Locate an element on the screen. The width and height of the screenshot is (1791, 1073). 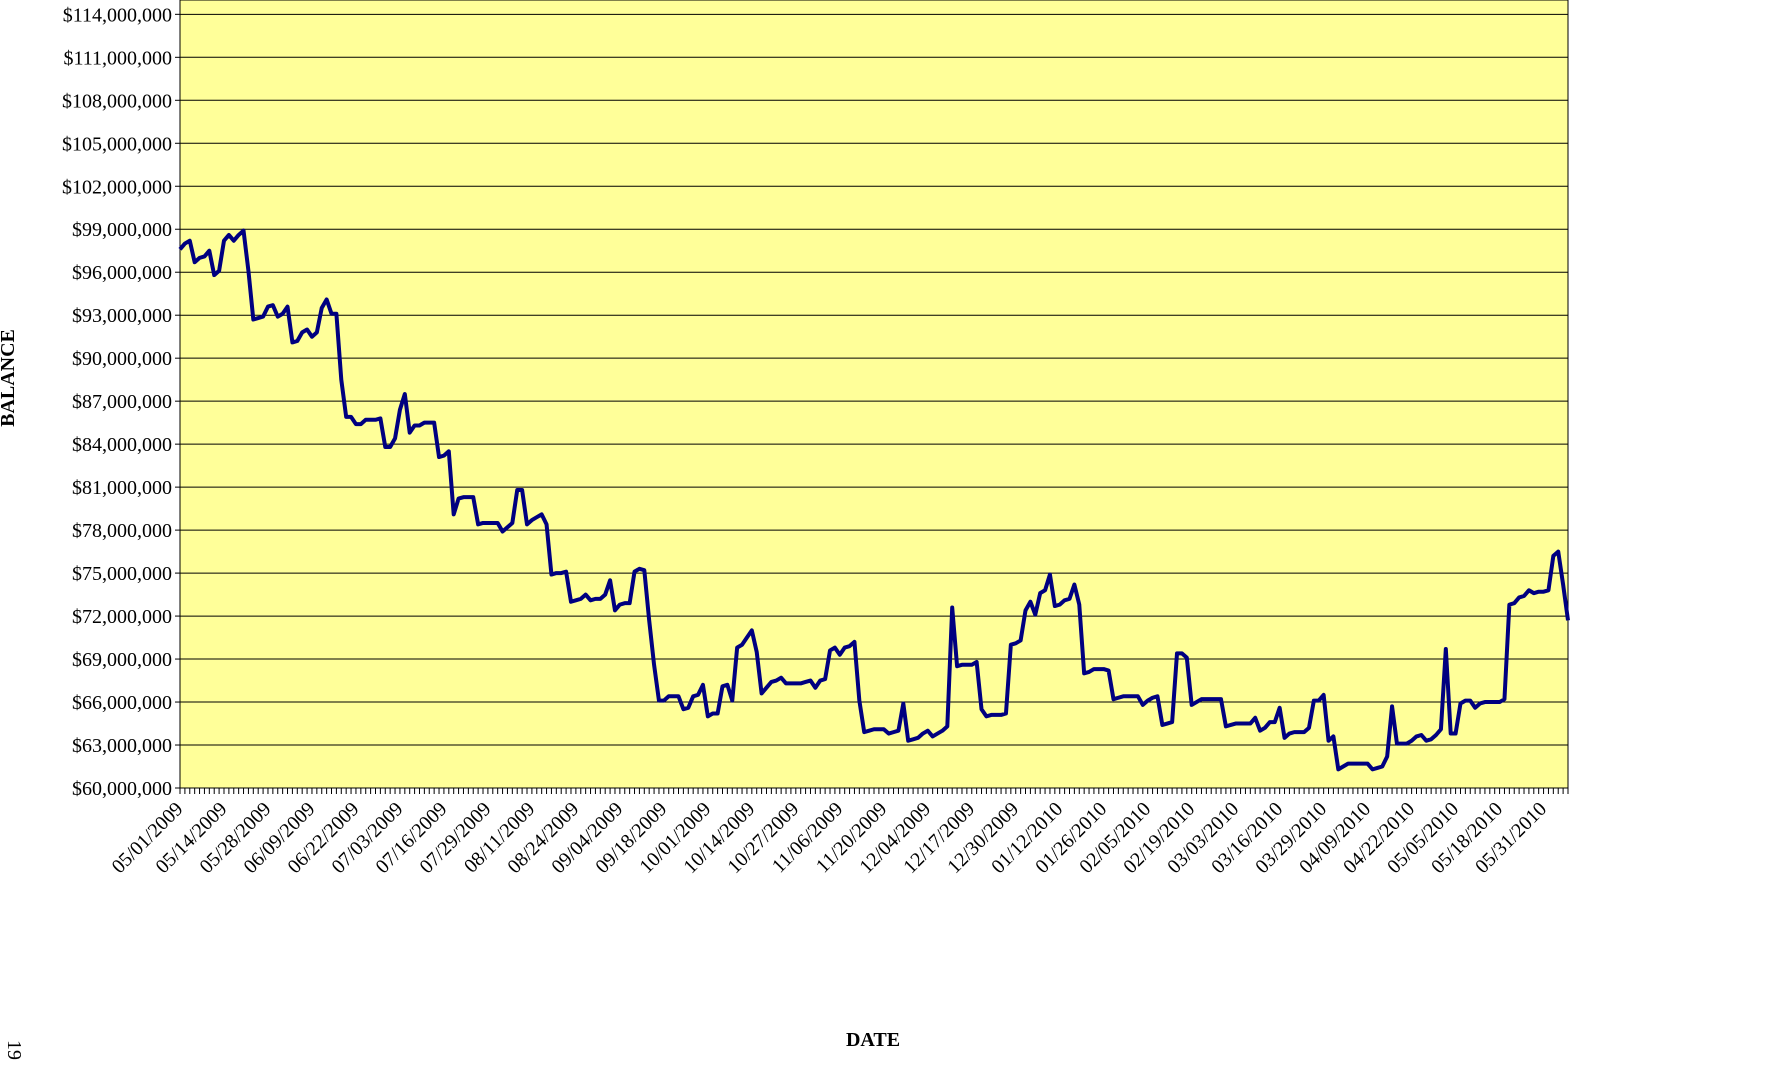
y-tick-label: $63,000,000 is located at coordinates (122, 746).